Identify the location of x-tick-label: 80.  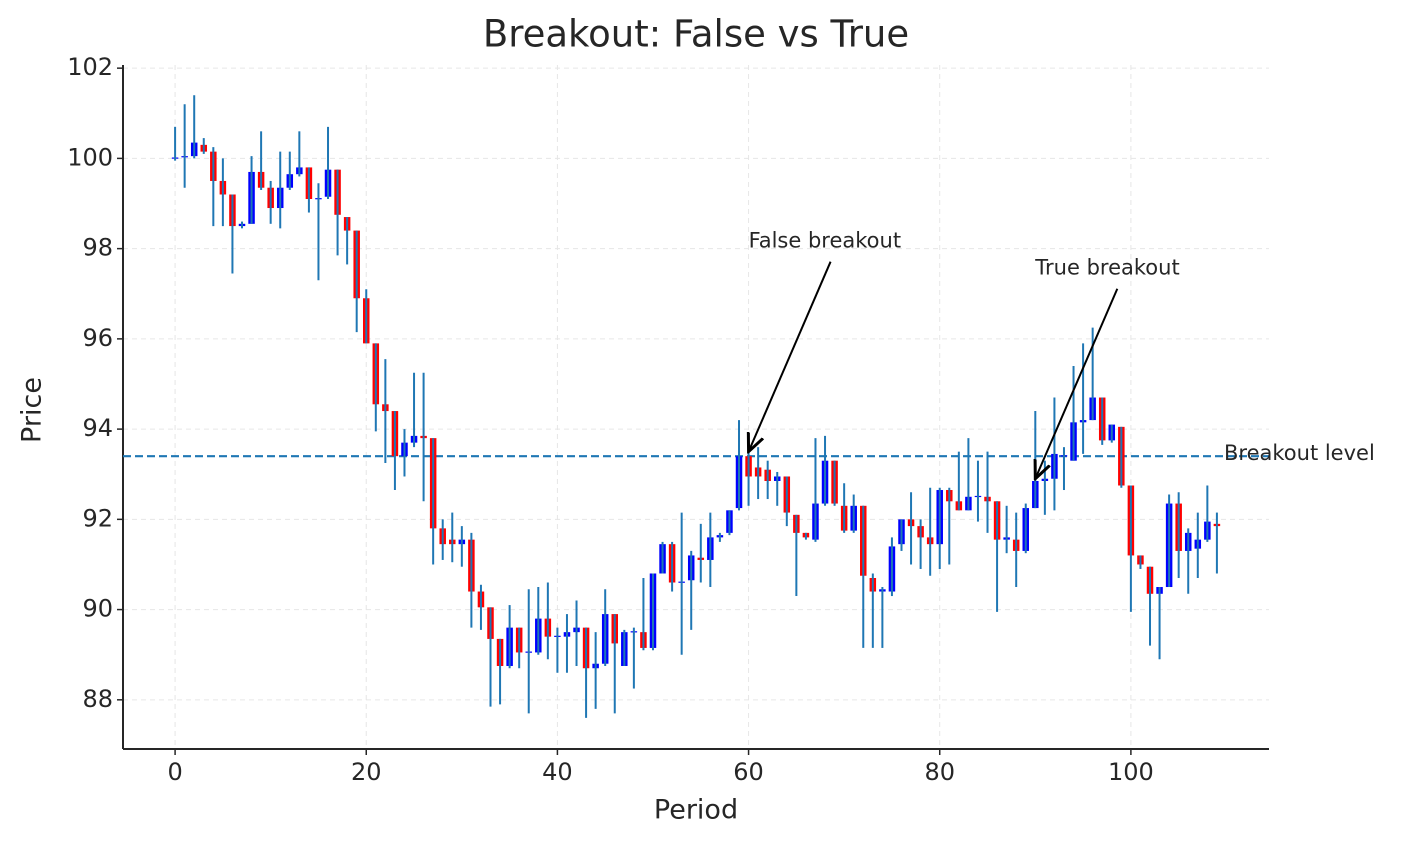
(939, 772).